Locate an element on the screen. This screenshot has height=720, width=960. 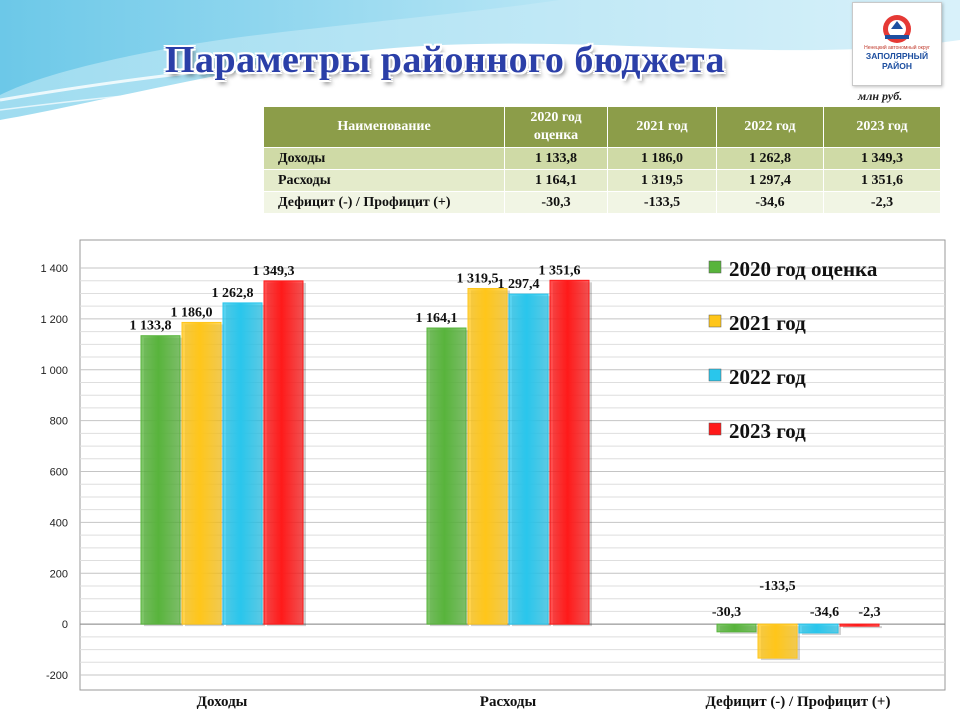
y-tick-label: 400 is located at coordinates (59, 523).